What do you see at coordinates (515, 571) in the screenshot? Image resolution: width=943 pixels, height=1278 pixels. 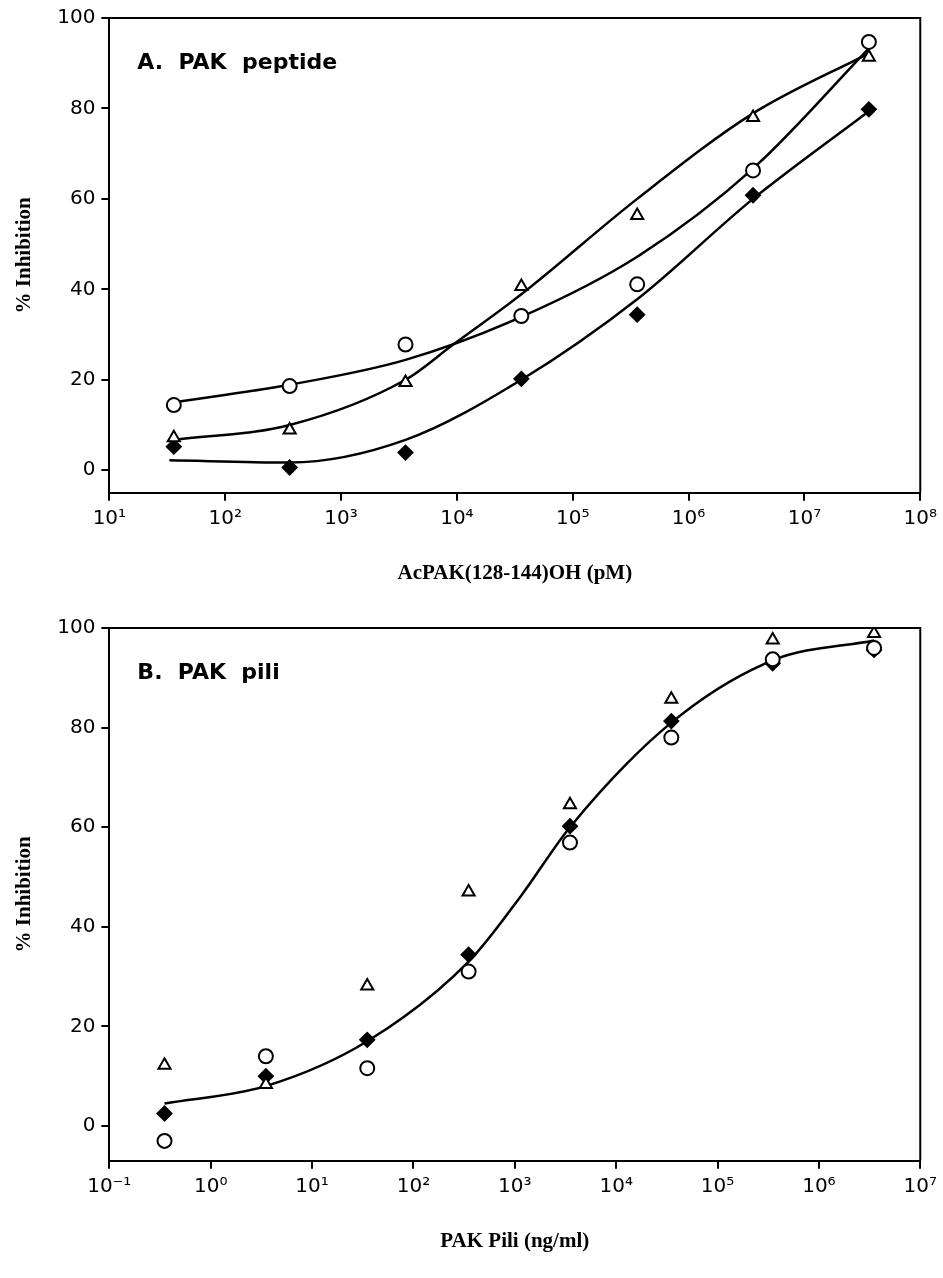 I see `x-axis-title: AcPAK(128-144)OH (pM)` at bounding box center [515, 571].